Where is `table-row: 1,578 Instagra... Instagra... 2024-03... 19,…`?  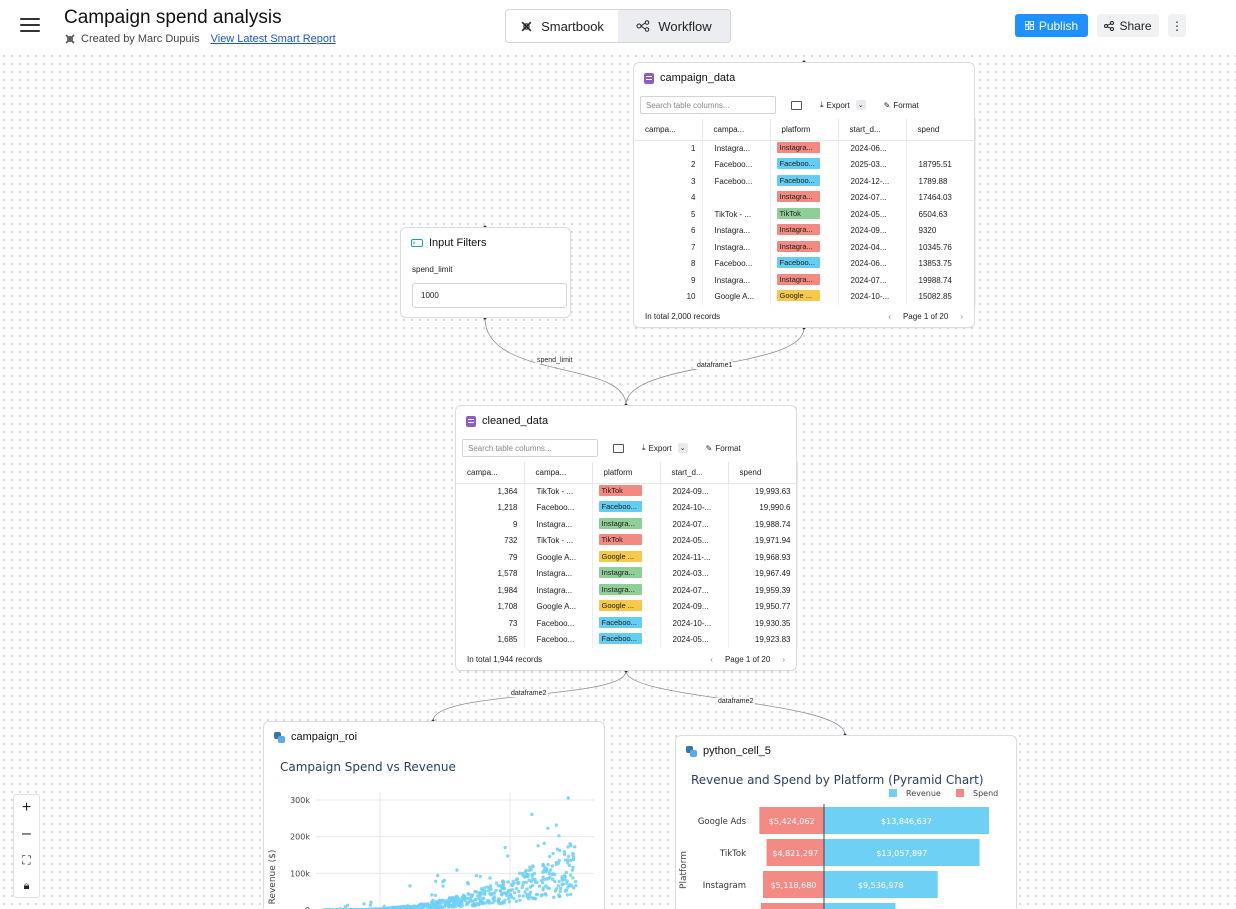 table-row: 1,578 Instagra... Instagra... 2024-03... 19,… is located at coordinates (627, 573).